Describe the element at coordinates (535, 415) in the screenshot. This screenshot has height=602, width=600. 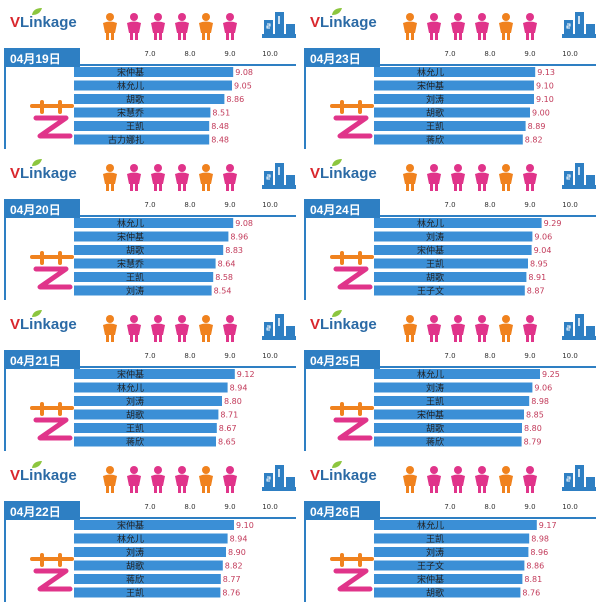
I see `value-label: 8.85` at that location.